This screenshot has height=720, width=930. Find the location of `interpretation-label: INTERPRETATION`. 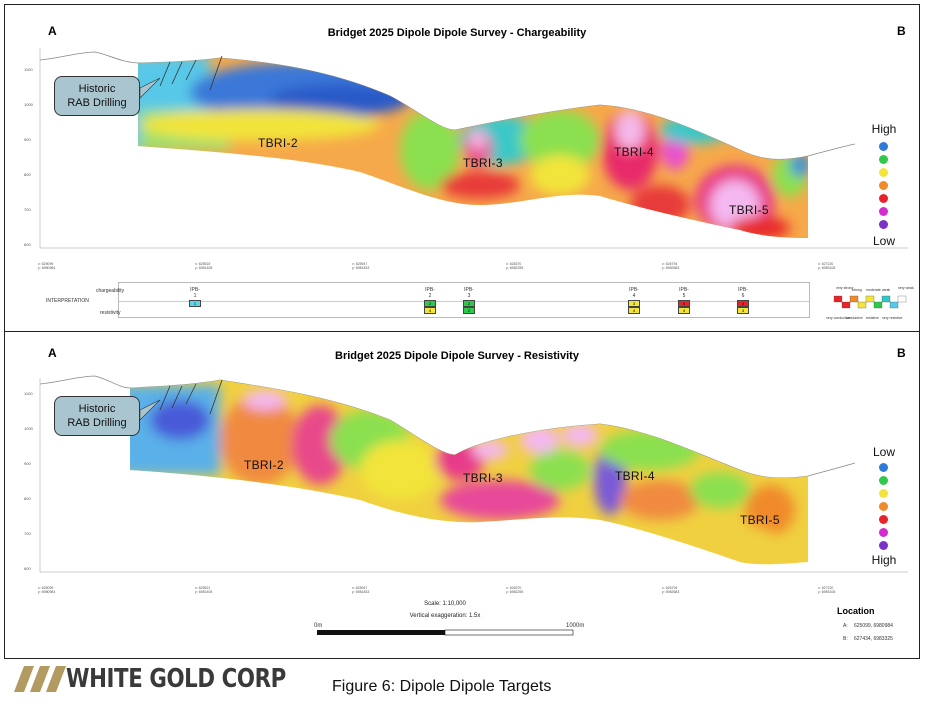

interpretation-label: INTERPRETATION is located at coordinates (67, 301).